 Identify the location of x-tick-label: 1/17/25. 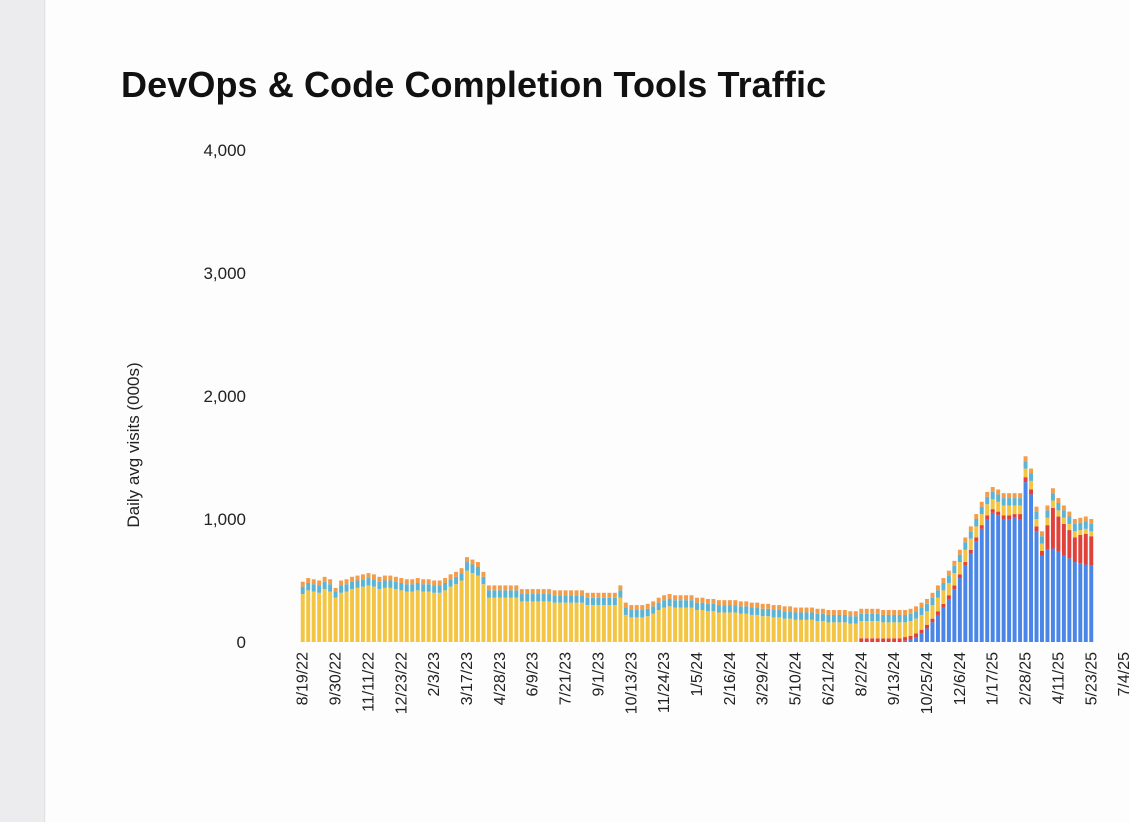
(993, 678).